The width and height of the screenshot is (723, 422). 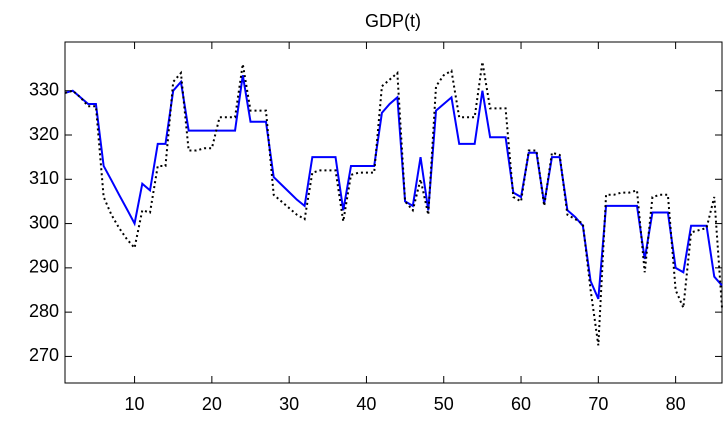 I want to click on y-tick-label: 290, so click(x=44, y=267).